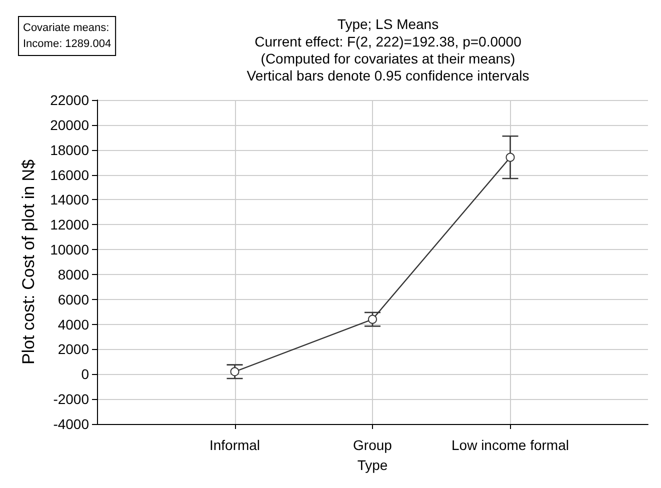  I want to click on y-tick-label: 14000, so click(70, 200).